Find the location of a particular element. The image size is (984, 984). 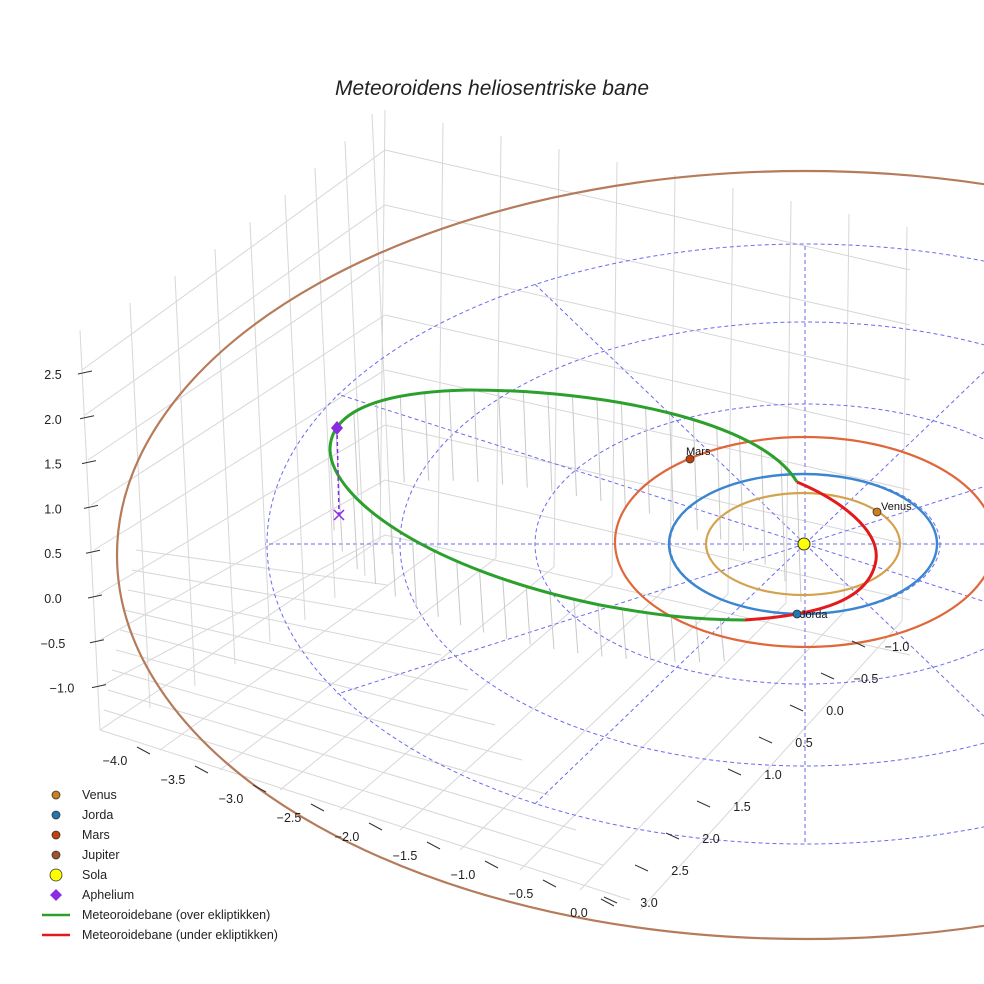

z-tick-label: 2.5 is located at coordinates (52, 375).